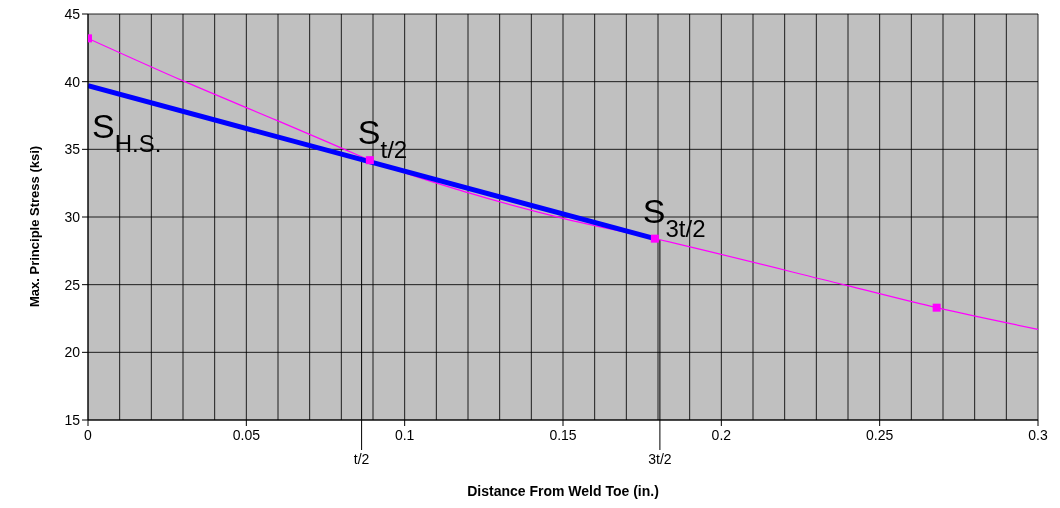 The image size is (1060, 508). What do you see at coordinates (563, 491) in the screenshot?
I see `x-axis-title: Distance From Weld Toe (in.)` at bounding box center [563, 491].